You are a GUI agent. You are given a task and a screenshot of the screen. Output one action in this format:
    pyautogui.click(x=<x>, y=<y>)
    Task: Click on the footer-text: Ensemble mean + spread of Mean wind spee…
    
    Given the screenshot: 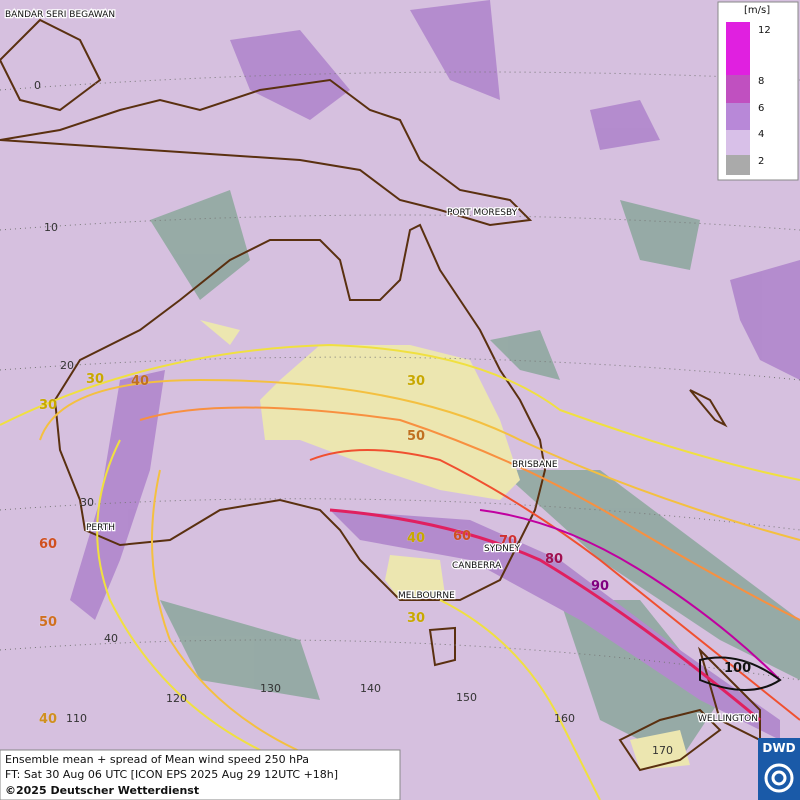 What is the action you would take?
    pyautogui.click(x=157, y=759)
    